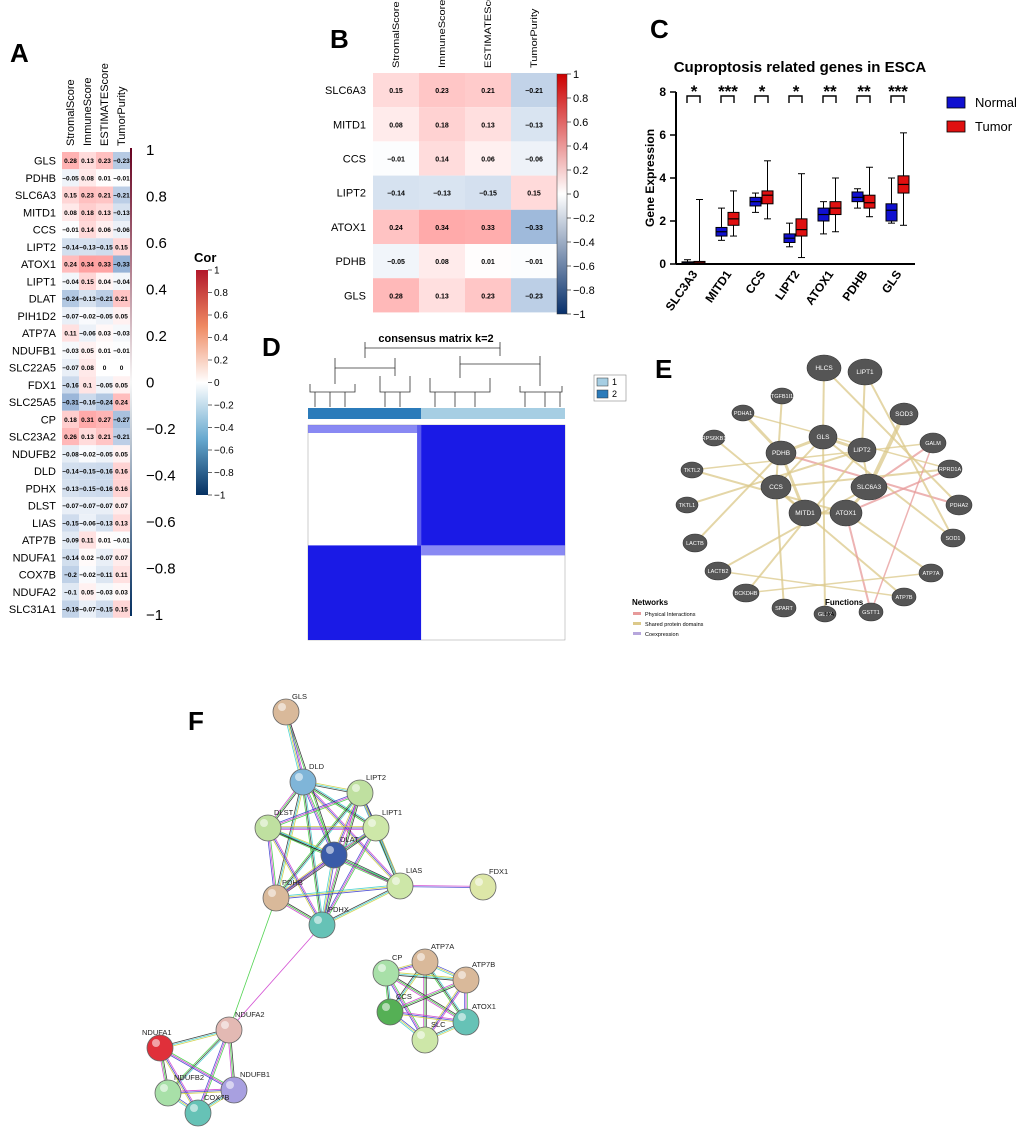  Describe the element at coordinates (662, 178) in the screenshot. I see `panel-c-y-tick: 4` at that location.